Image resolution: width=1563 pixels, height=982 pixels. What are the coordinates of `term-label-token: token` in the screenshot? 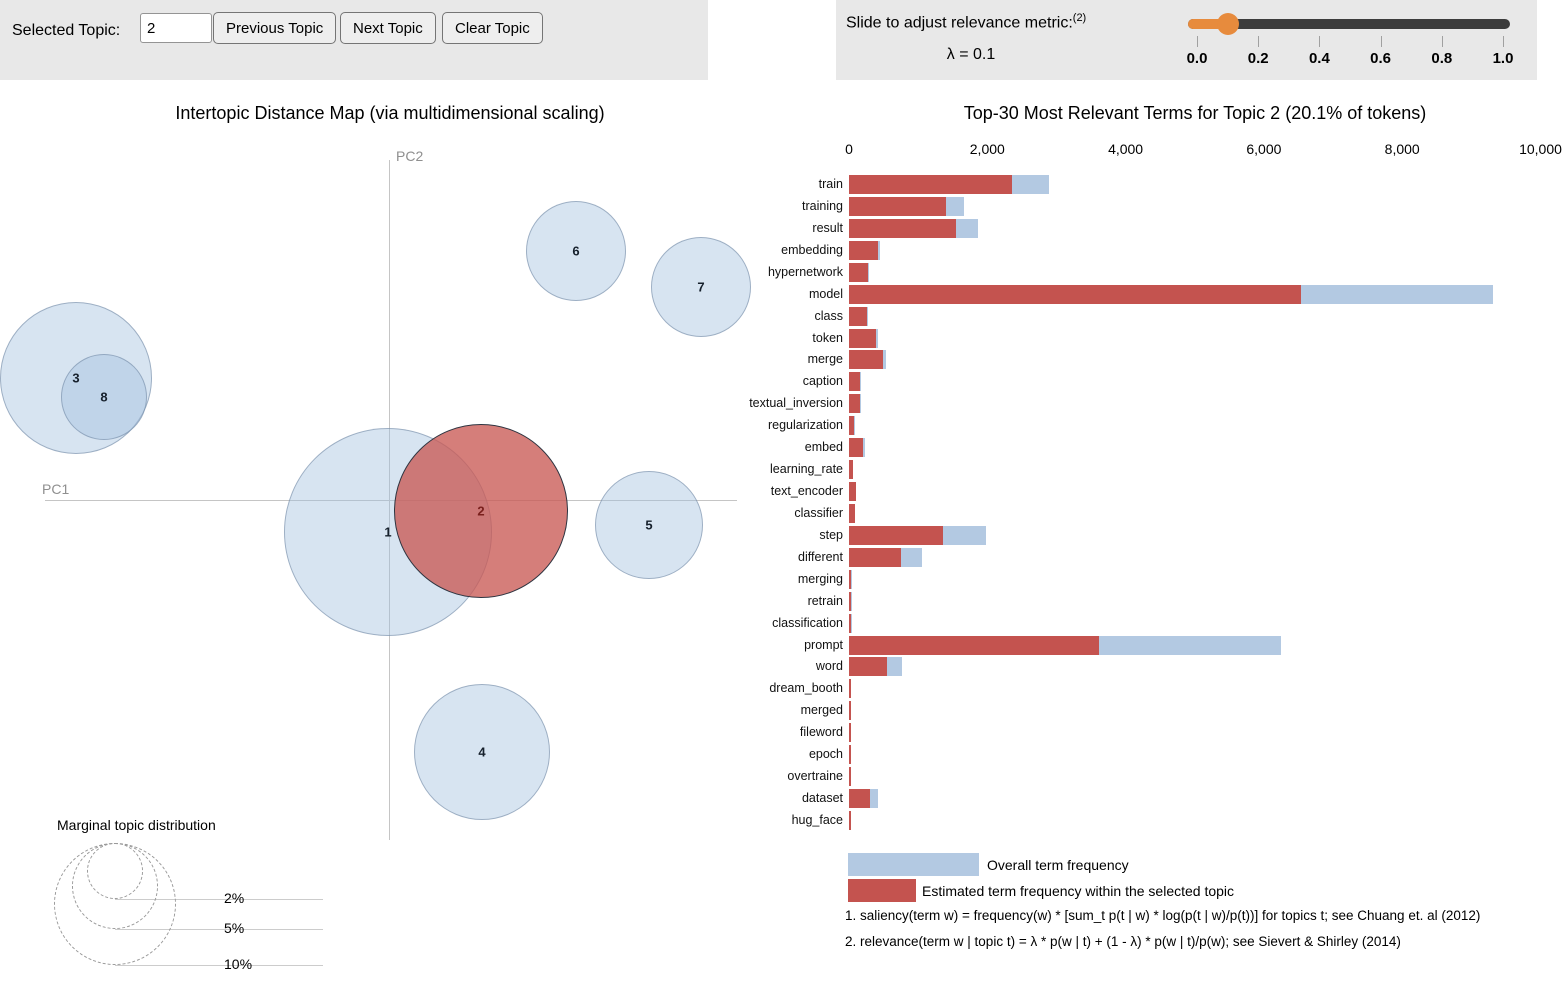 It's located at (827, 338).